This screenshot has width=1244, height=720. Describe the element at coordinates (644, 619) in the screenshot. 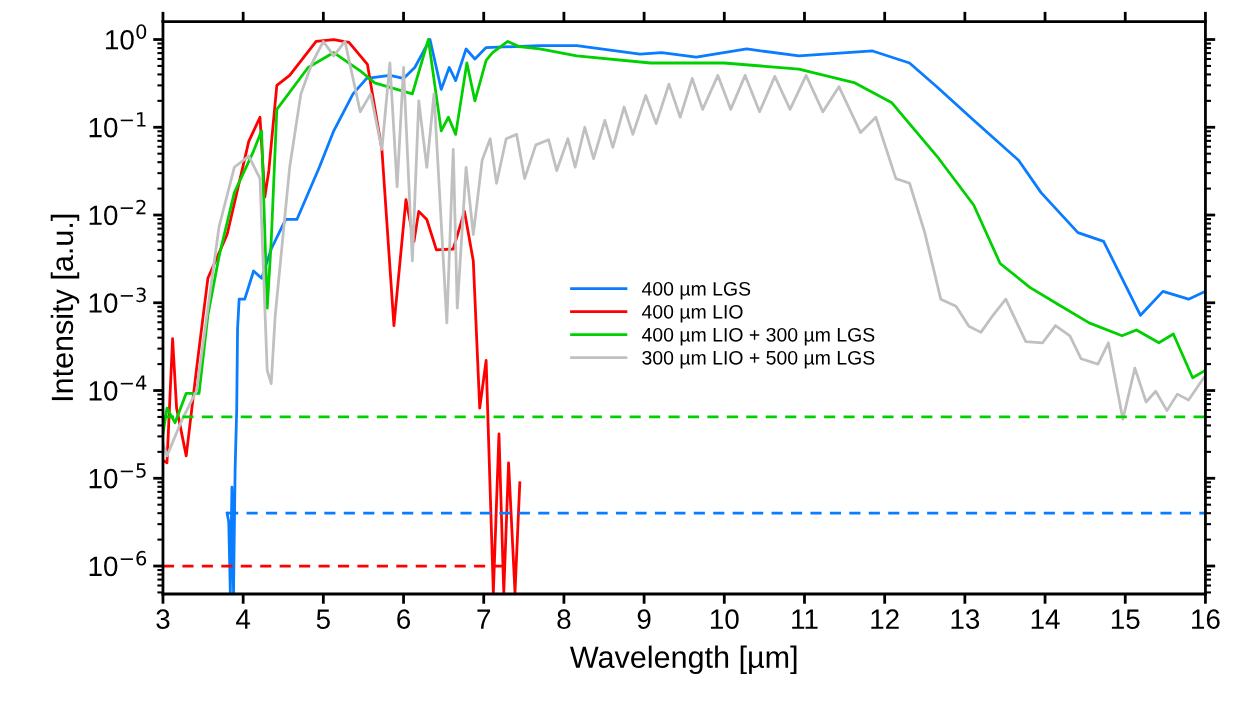

I see `x-tick-label: 9` at that location.